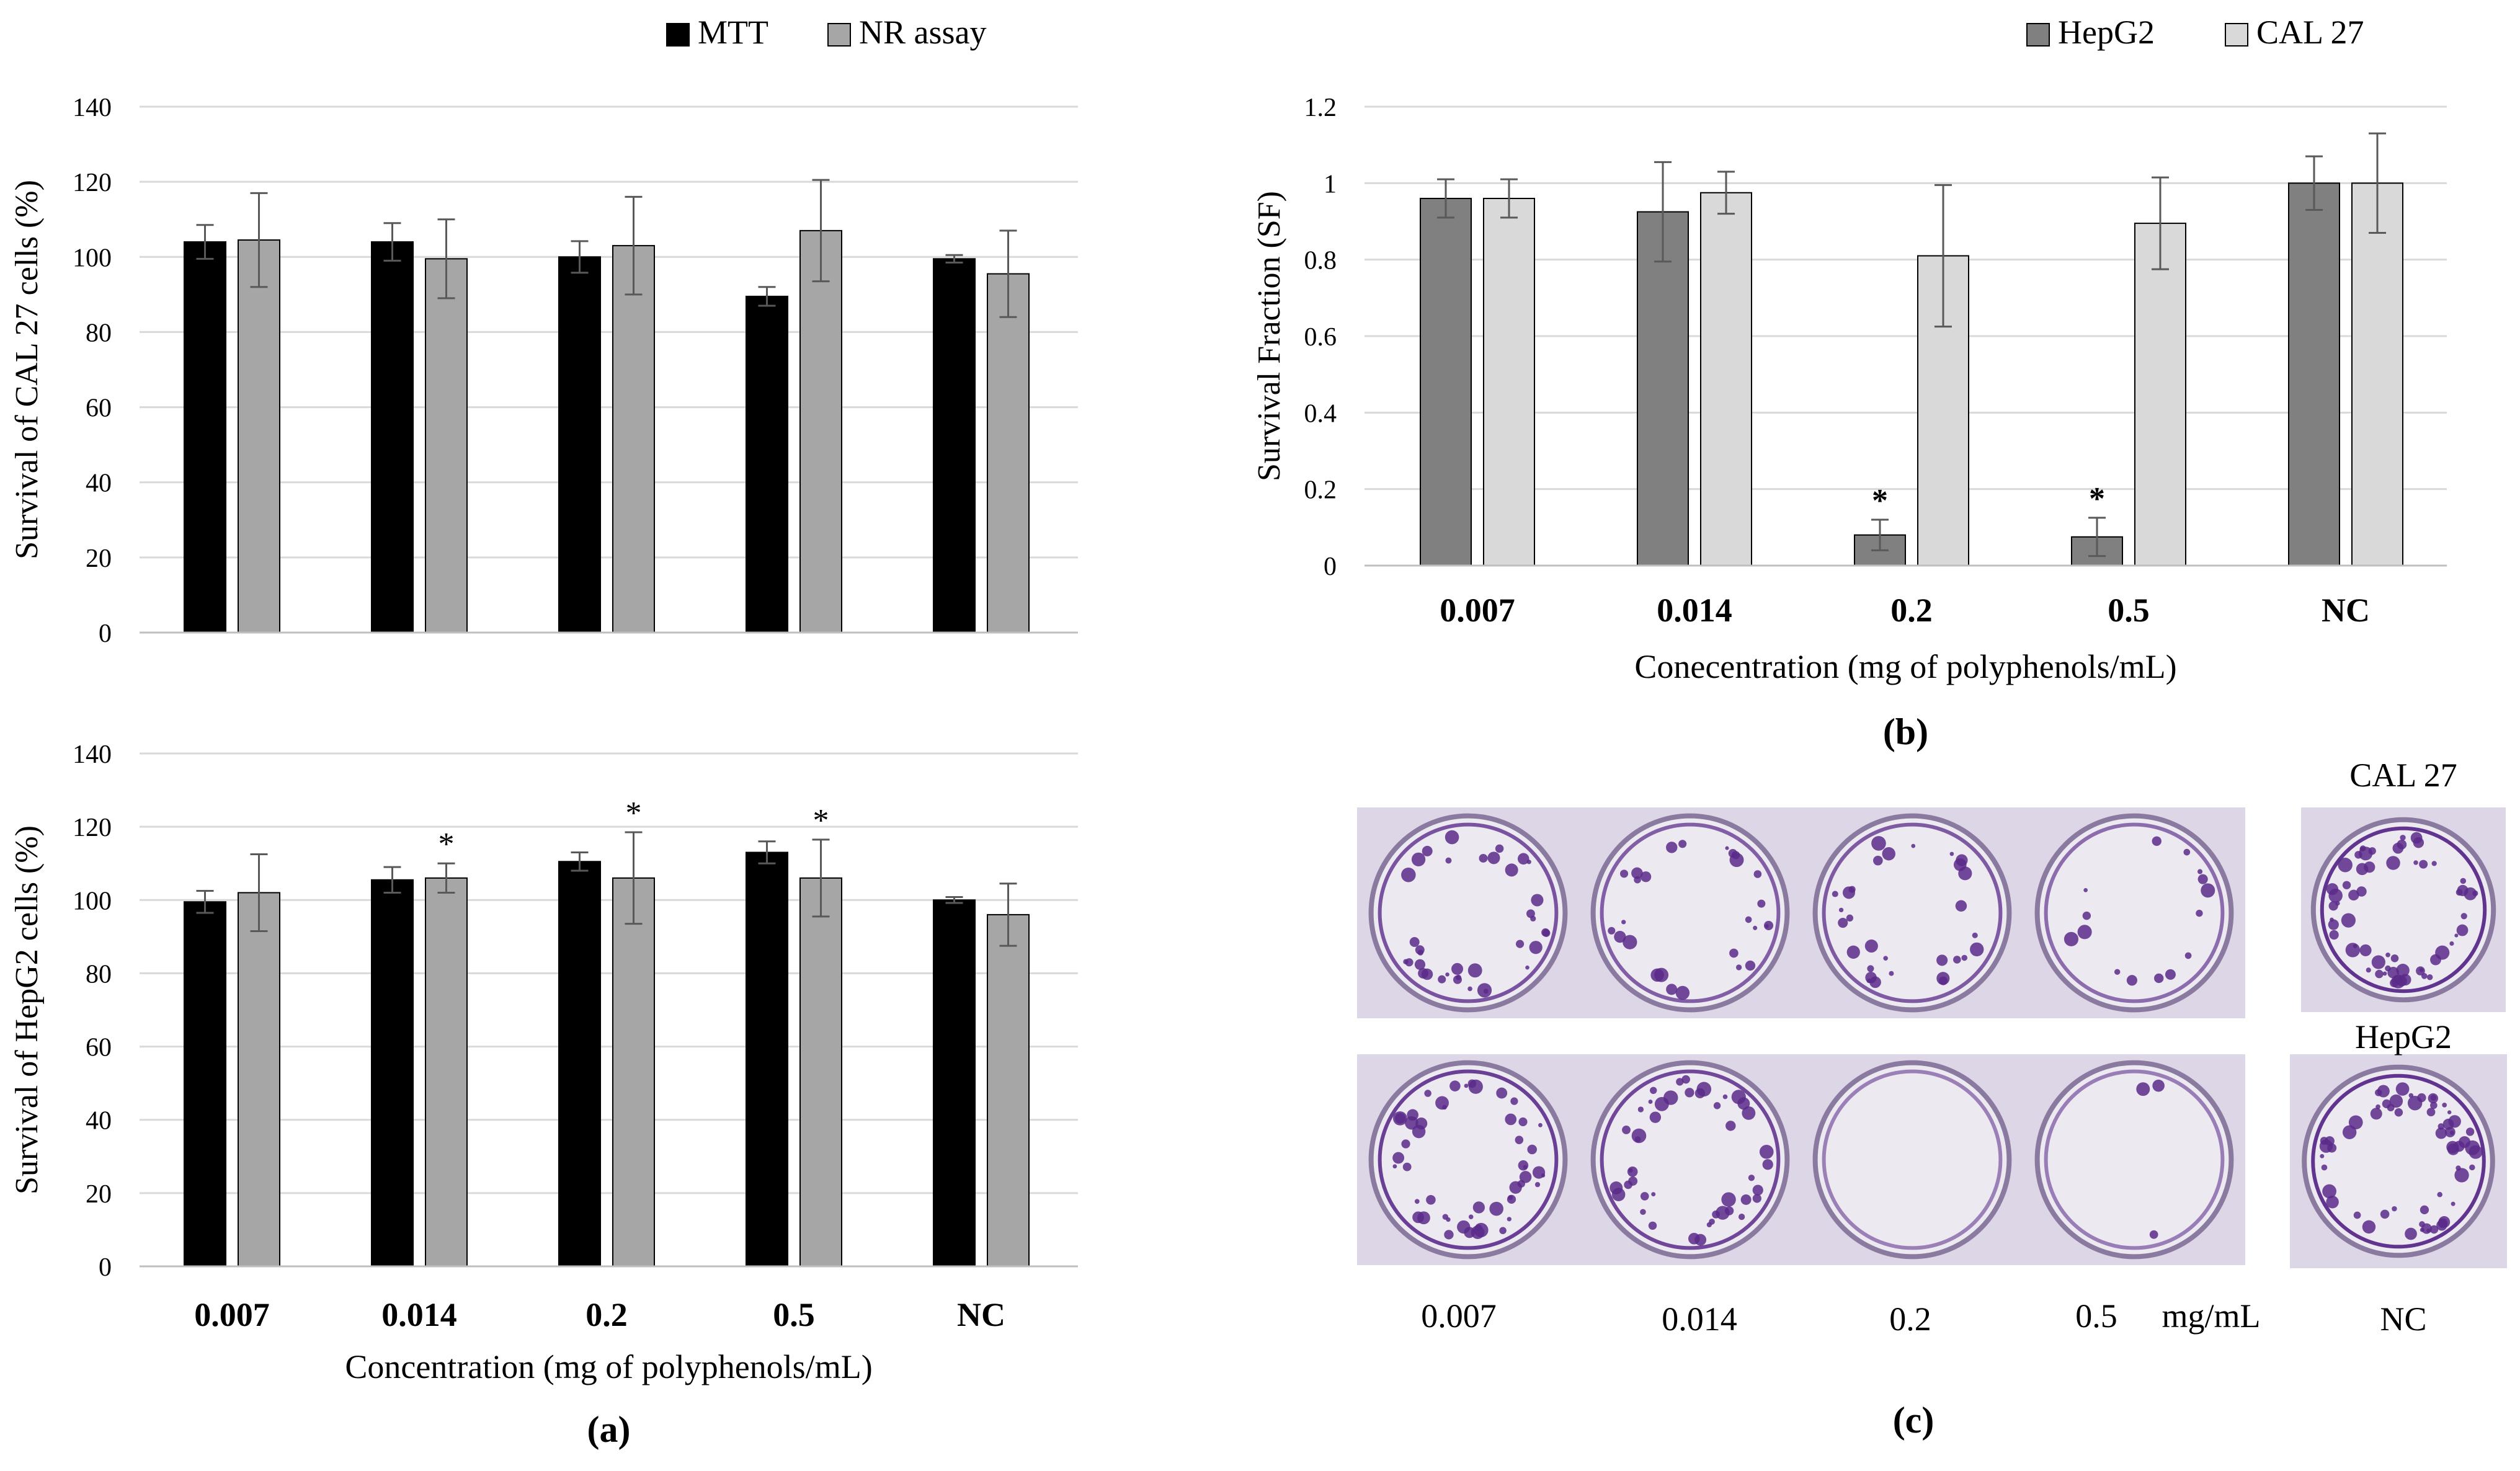 The width and height of the screenshot is (2520, 1471). Describe the element at coordinates (27, 1009) in the screenshot. I see `y-axis-label: Survival of HepG2 cells (%)` at that location.